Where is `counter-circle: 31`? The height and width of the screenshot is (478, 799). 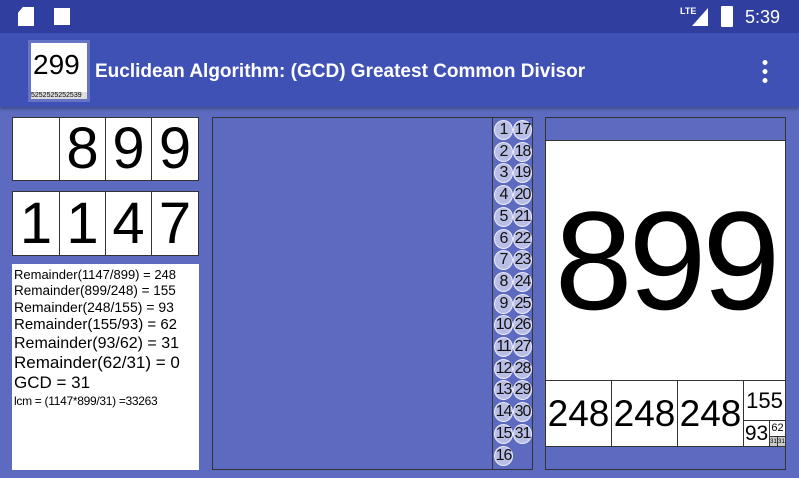
counter-circle: 31 is located at coordinates (522, 433).